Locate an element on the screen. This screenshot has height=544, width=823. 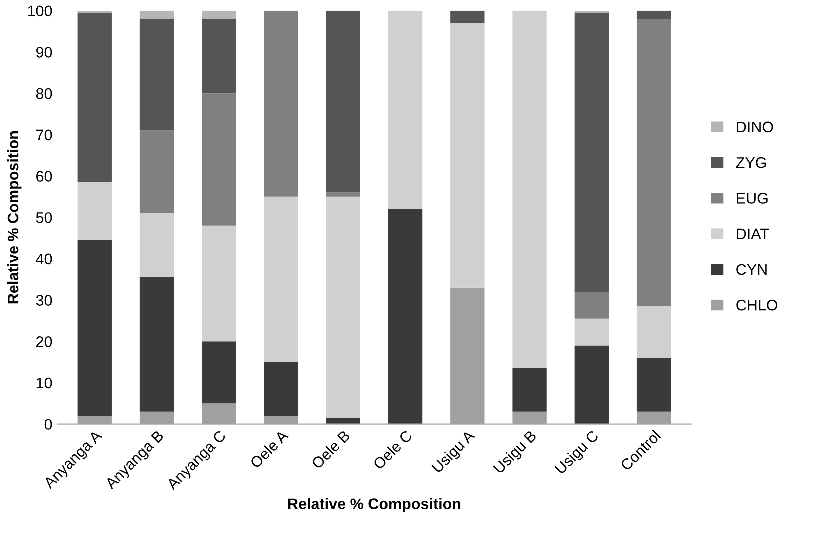
x-axis-title: Relative % Composition is located at coordinates (374, 505).